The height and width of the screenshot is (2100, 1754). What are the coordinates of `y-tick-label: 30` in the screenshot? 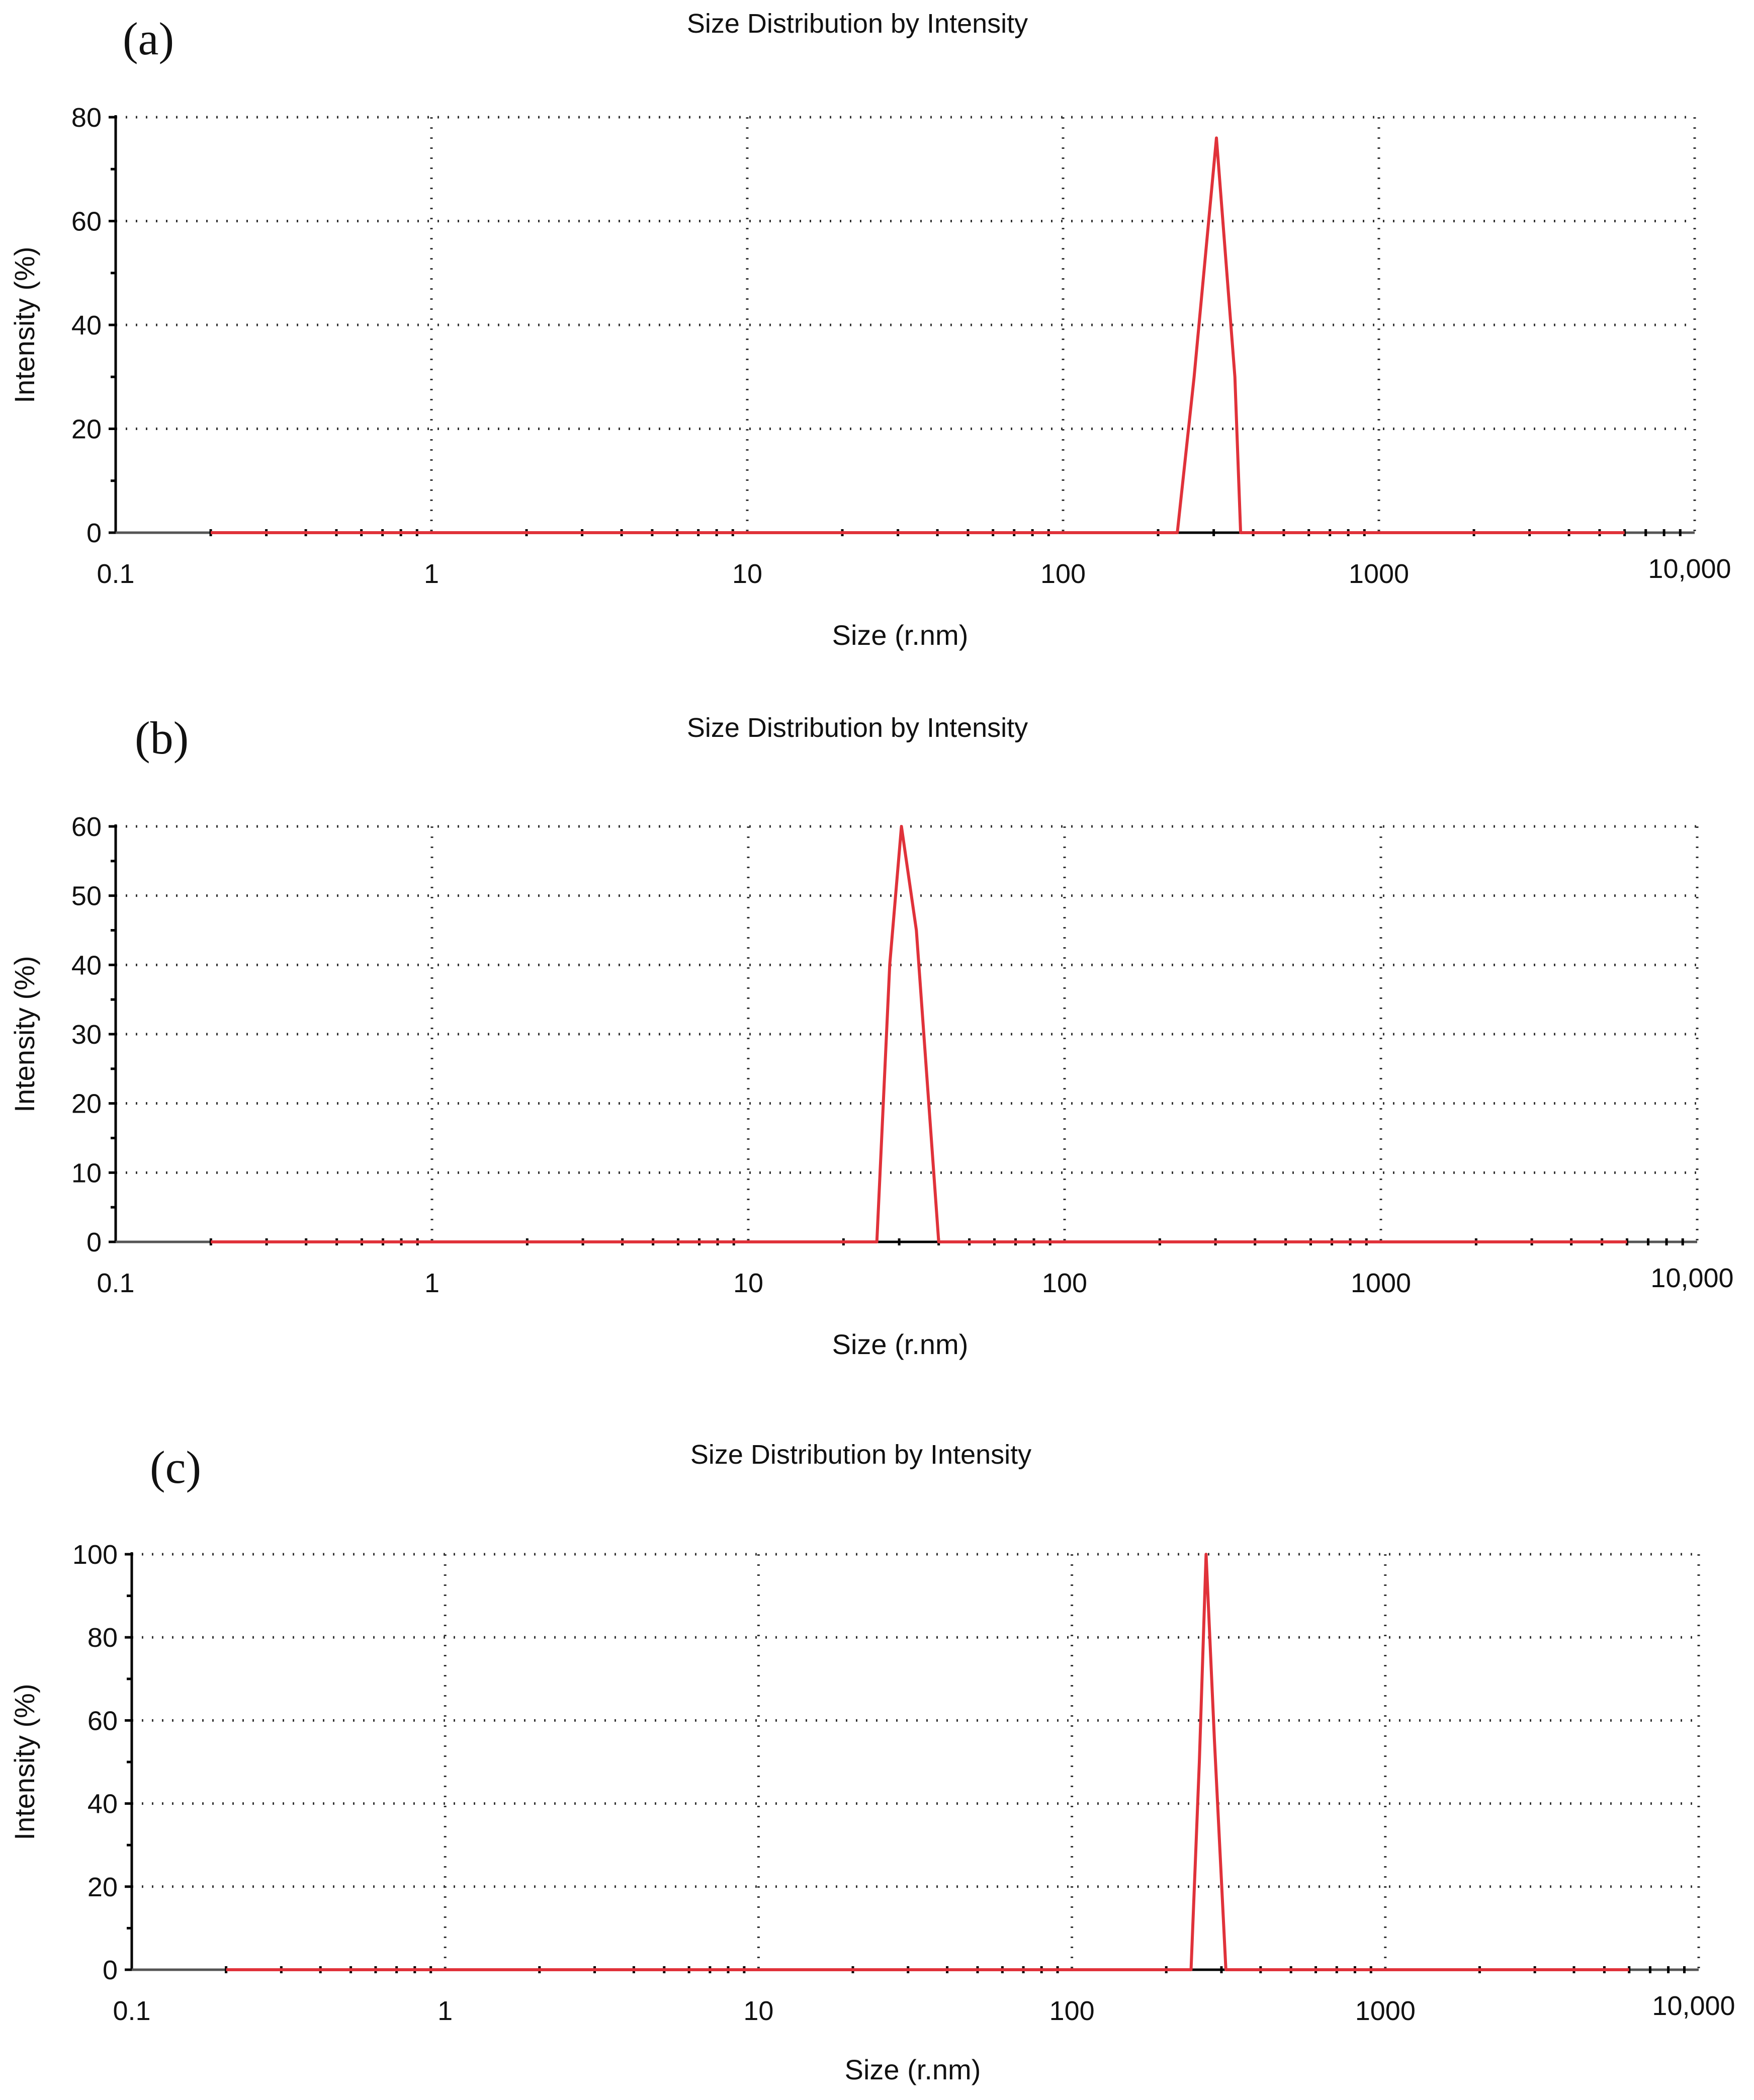 It's located at (87, 1035).